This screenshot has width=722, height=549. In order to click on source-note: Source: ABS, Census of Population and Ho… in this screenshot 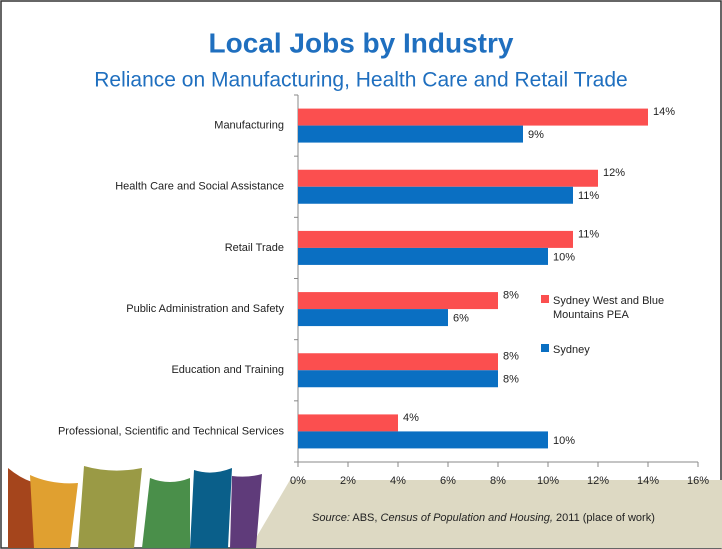, I will do `click(483, 518)`.